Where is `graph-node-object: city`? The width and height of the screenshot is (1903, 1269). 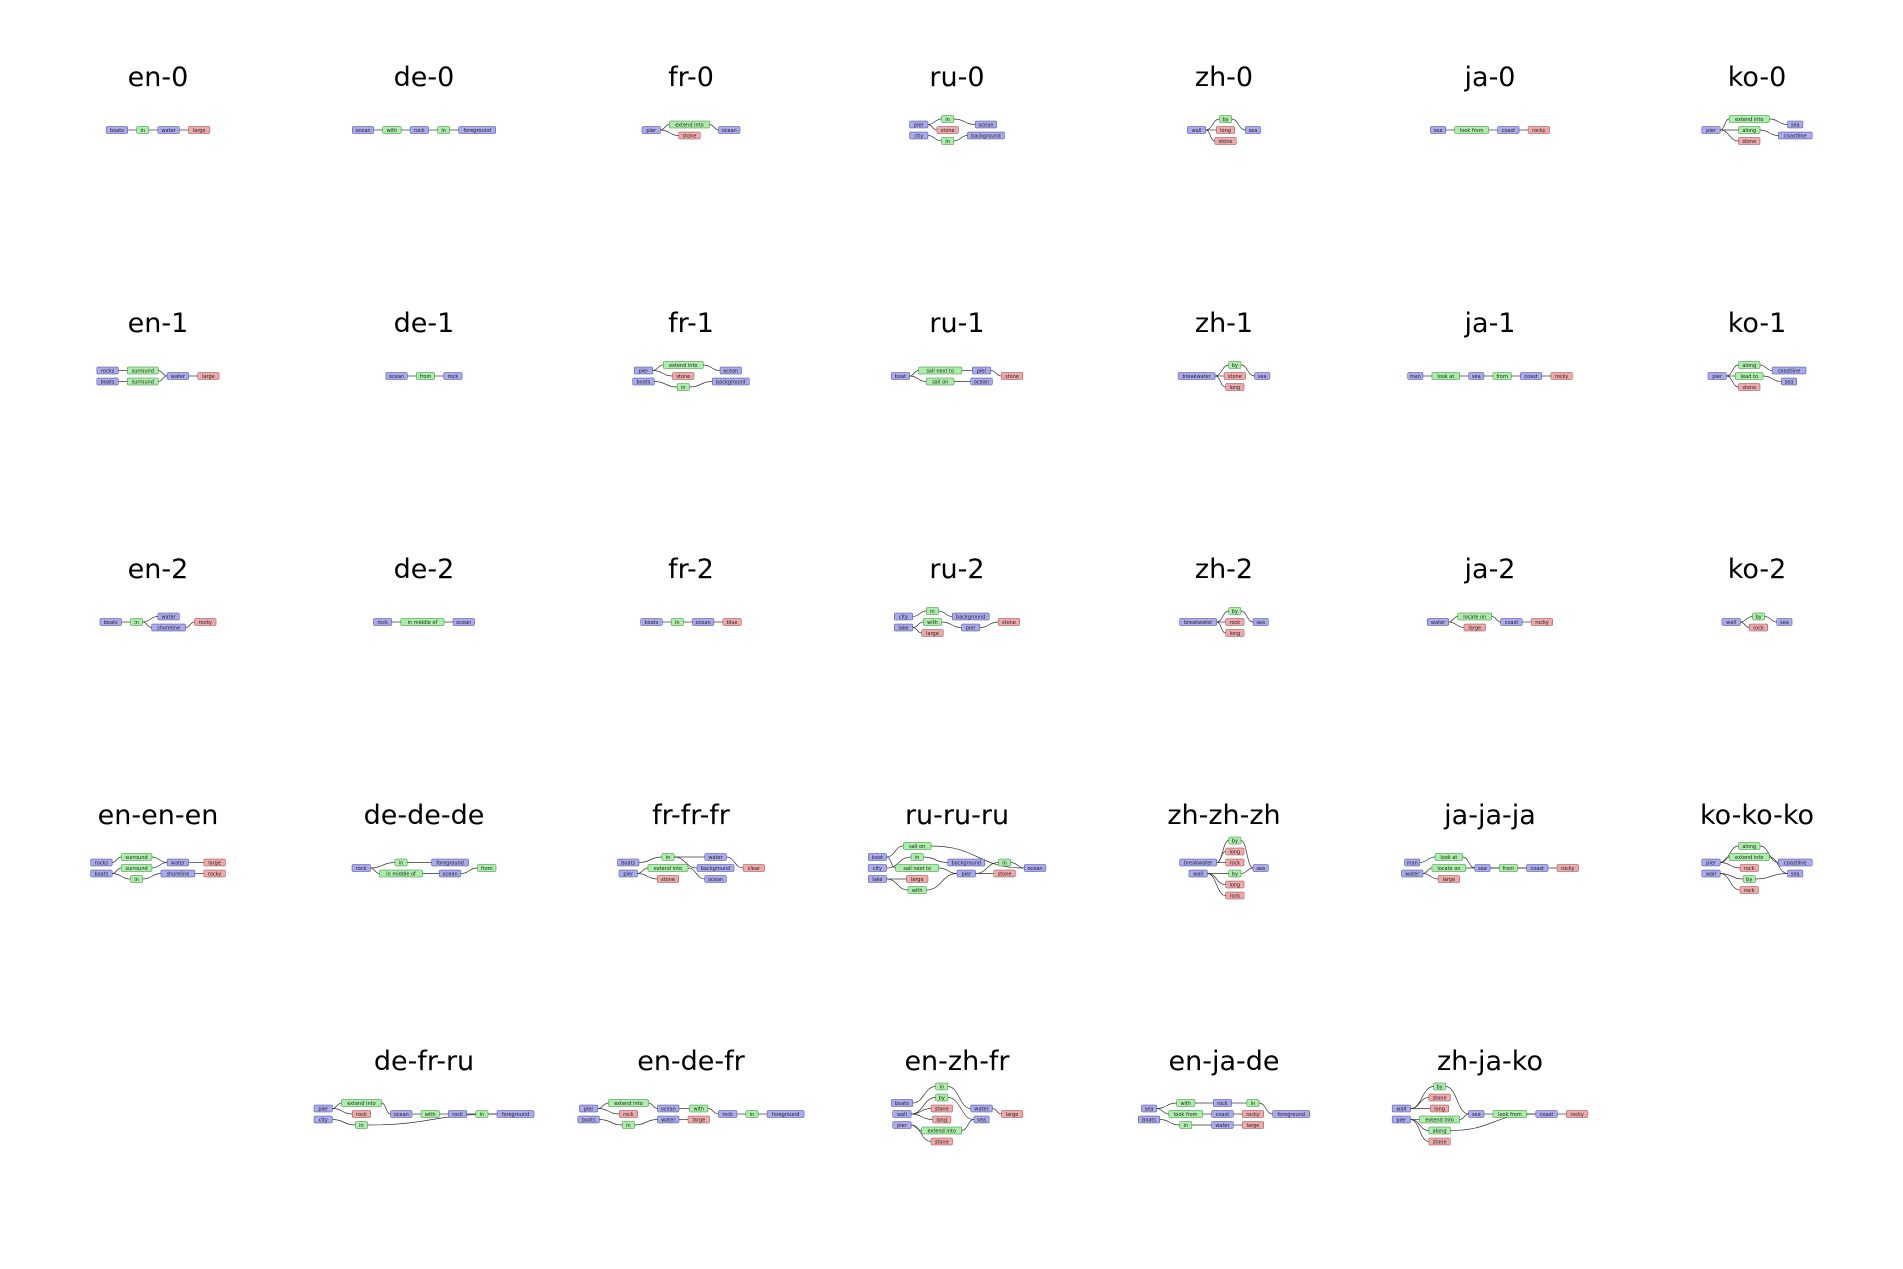 graph-node-object: city is located at coordinates (919, 135).